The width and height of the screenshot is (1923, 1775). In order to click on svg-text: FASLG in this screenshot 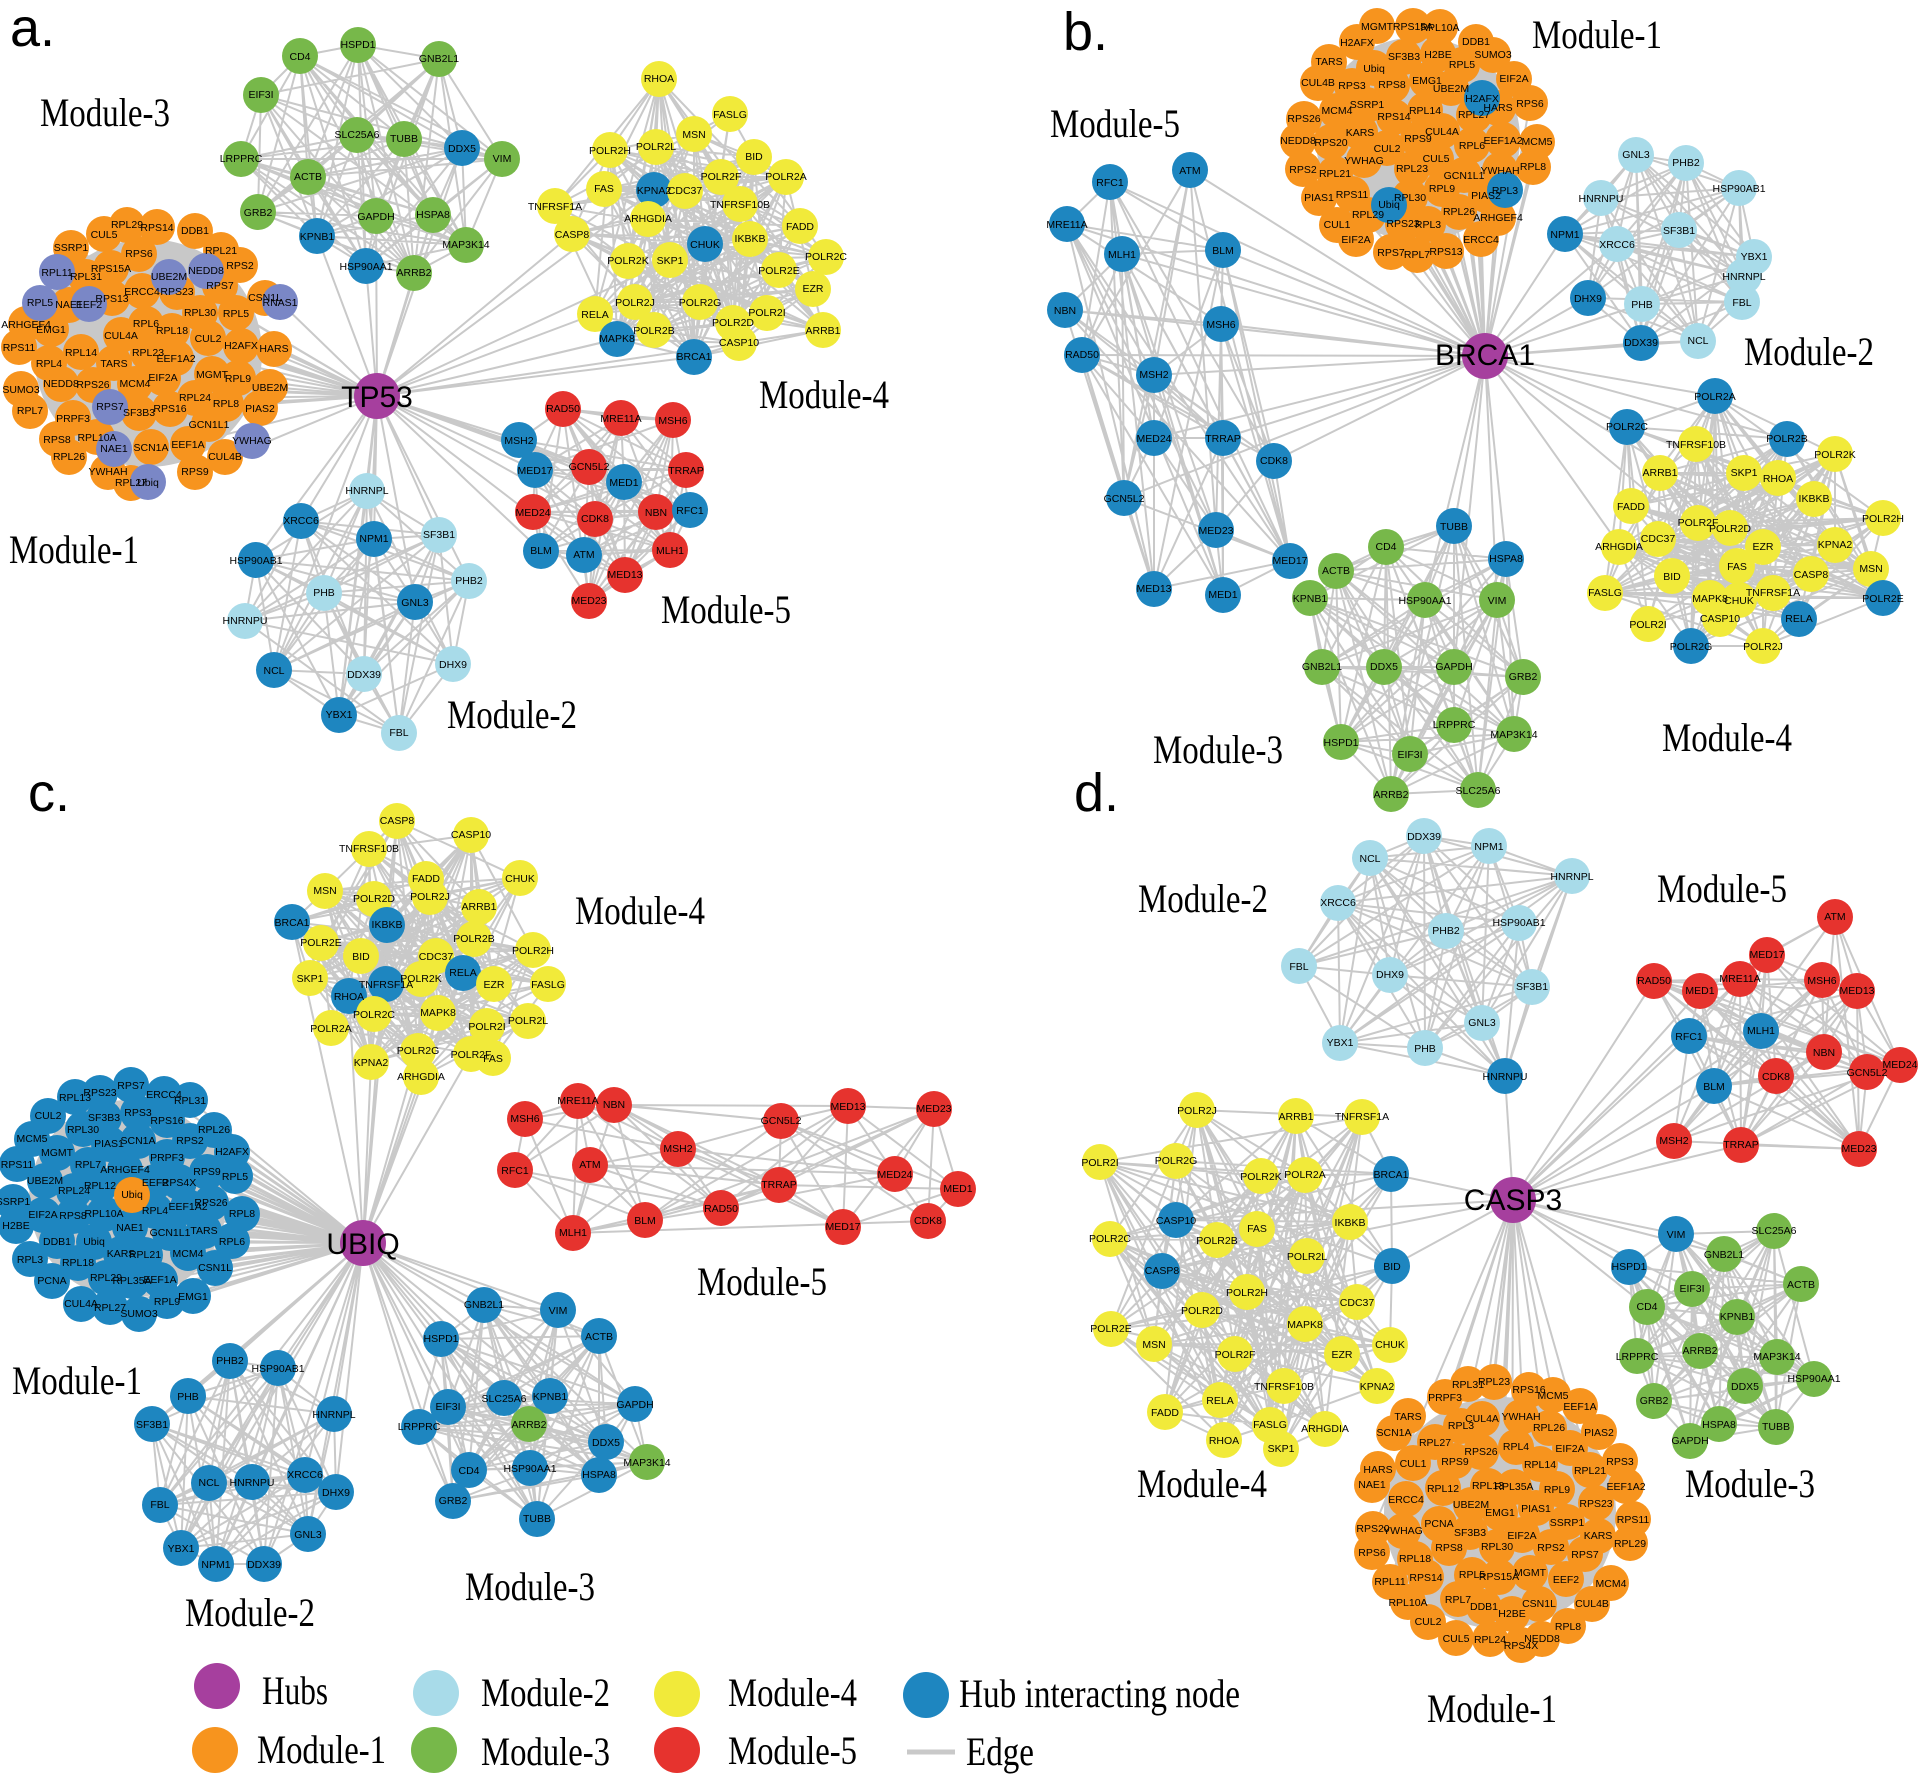, I will do `click(730, 115)`.